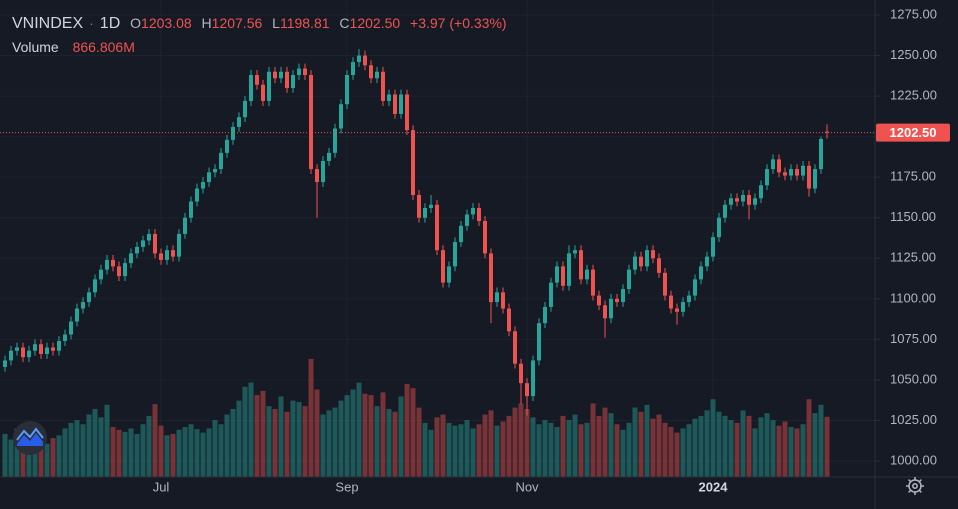  What do you see at coordinates (915, 486) in the screenshot?
I see `settings-gear` at bounding box center [915, 486].